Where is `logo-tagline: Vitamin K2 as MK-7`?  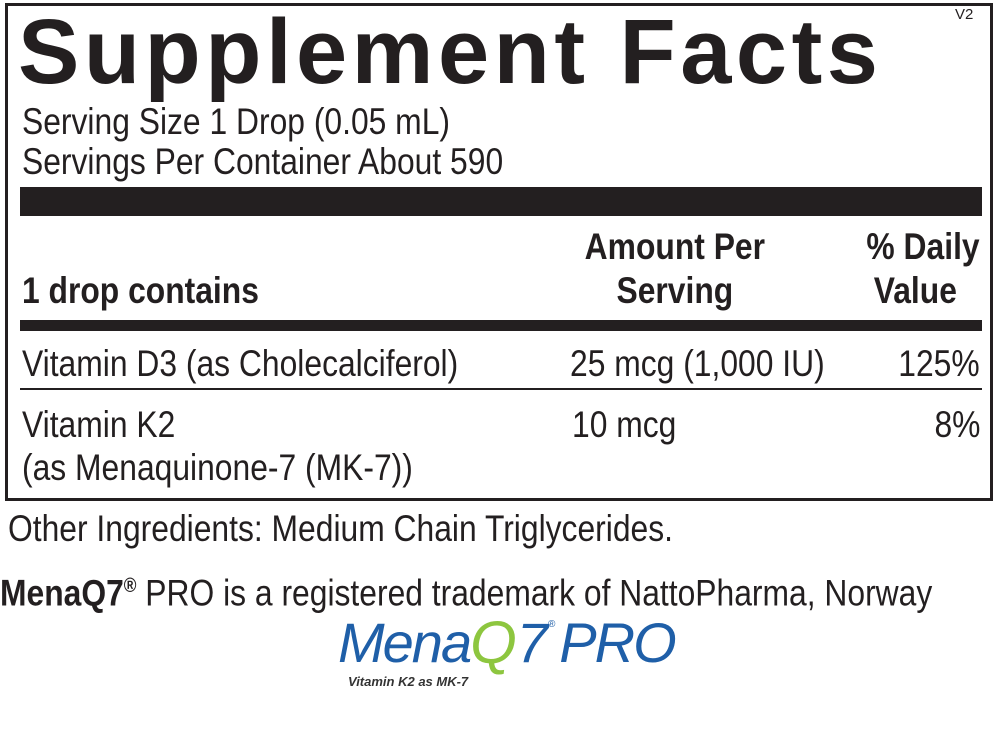
logo-tagline: Vitamin K2 as MK-7 is located at coordinates (408, 681).